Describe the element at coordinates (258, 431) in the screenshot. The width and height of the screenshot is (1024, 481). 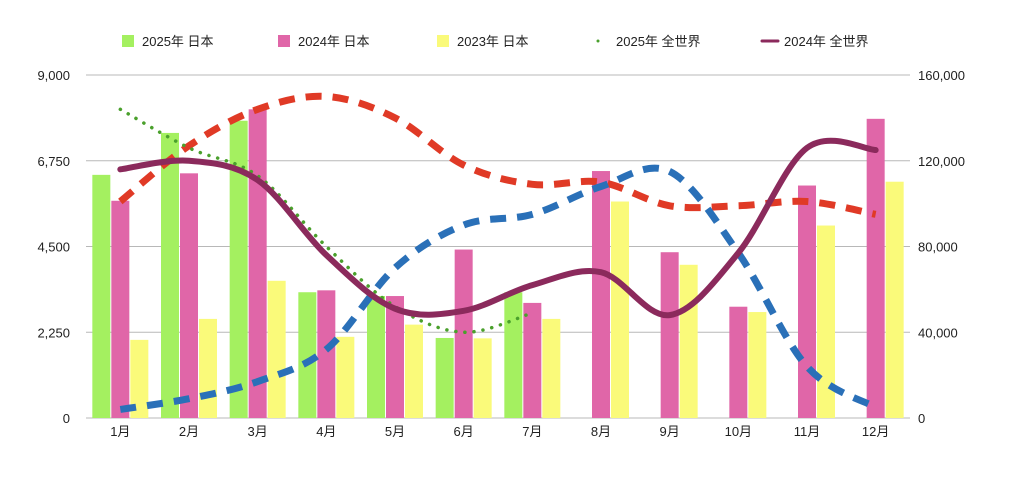
I see `x-tick-label: 3月` at that location.